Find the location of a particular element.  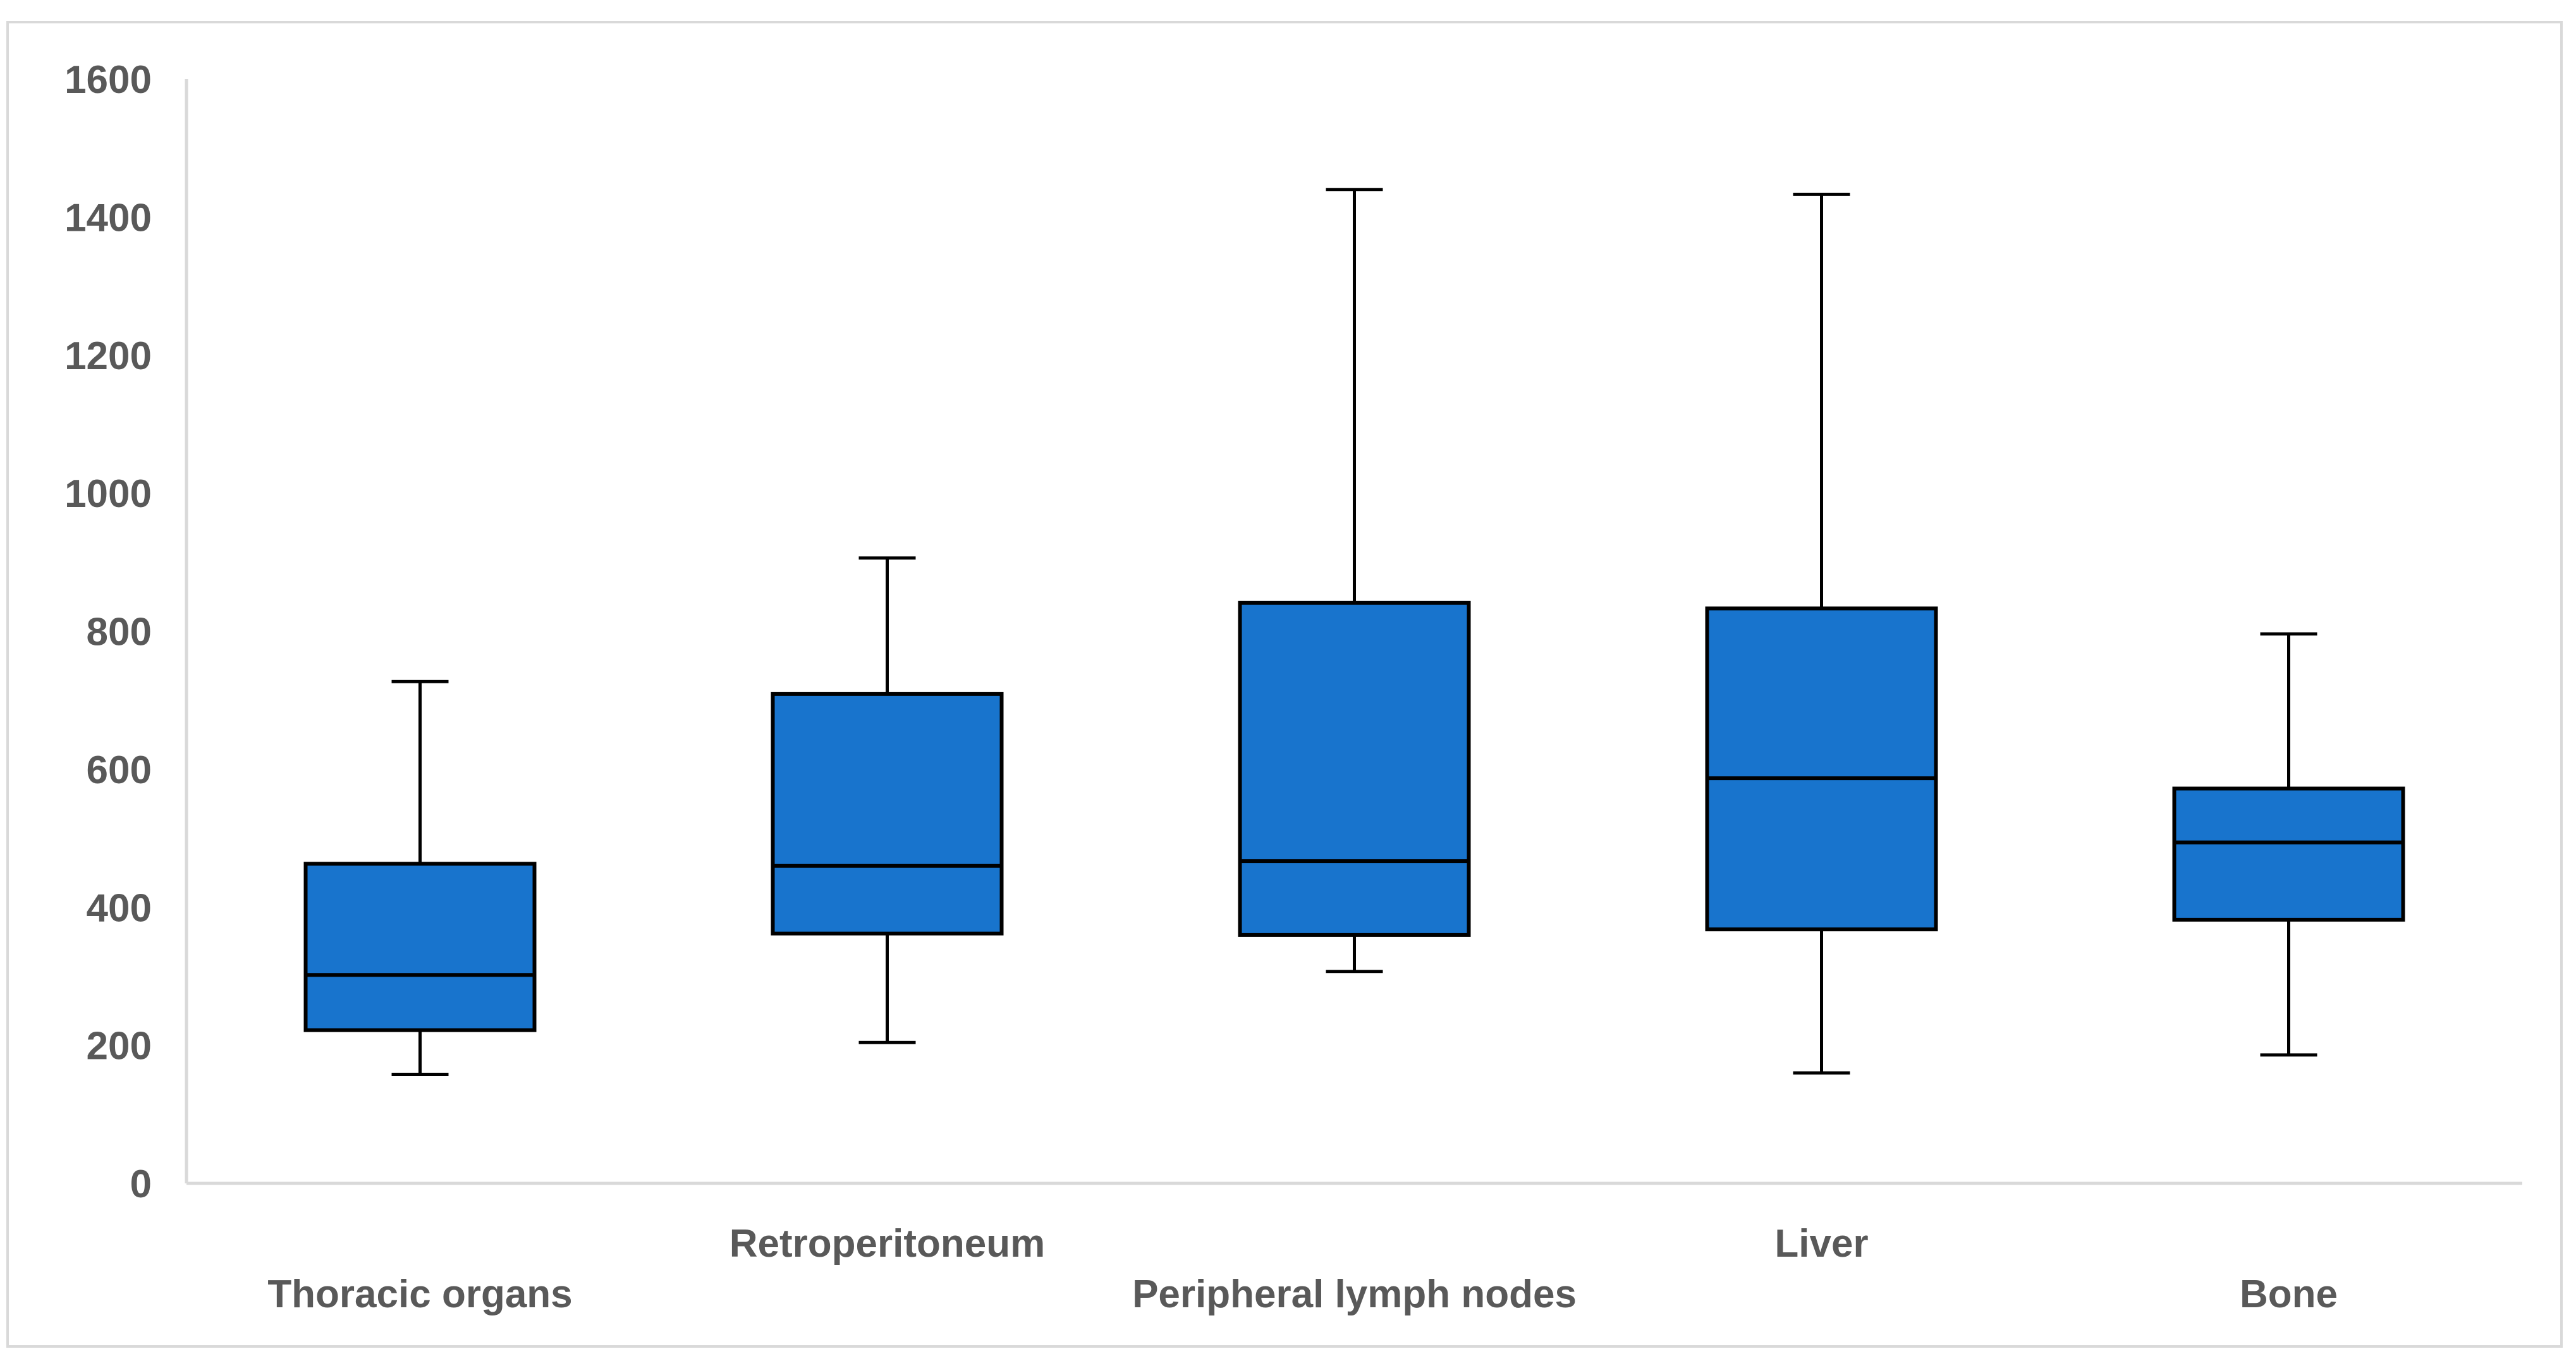

y-tick-label: 1200 is located at coordinates (108, 356).